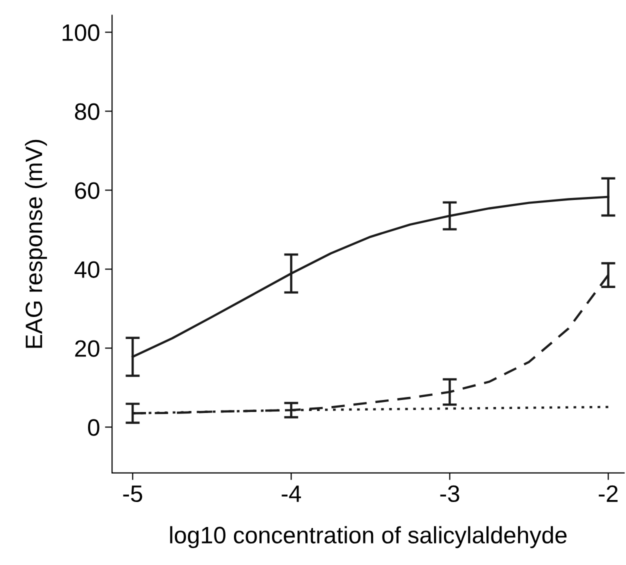 The image size is (626, 565). I want to click on y-tick-label: 0, so click(94, 427).